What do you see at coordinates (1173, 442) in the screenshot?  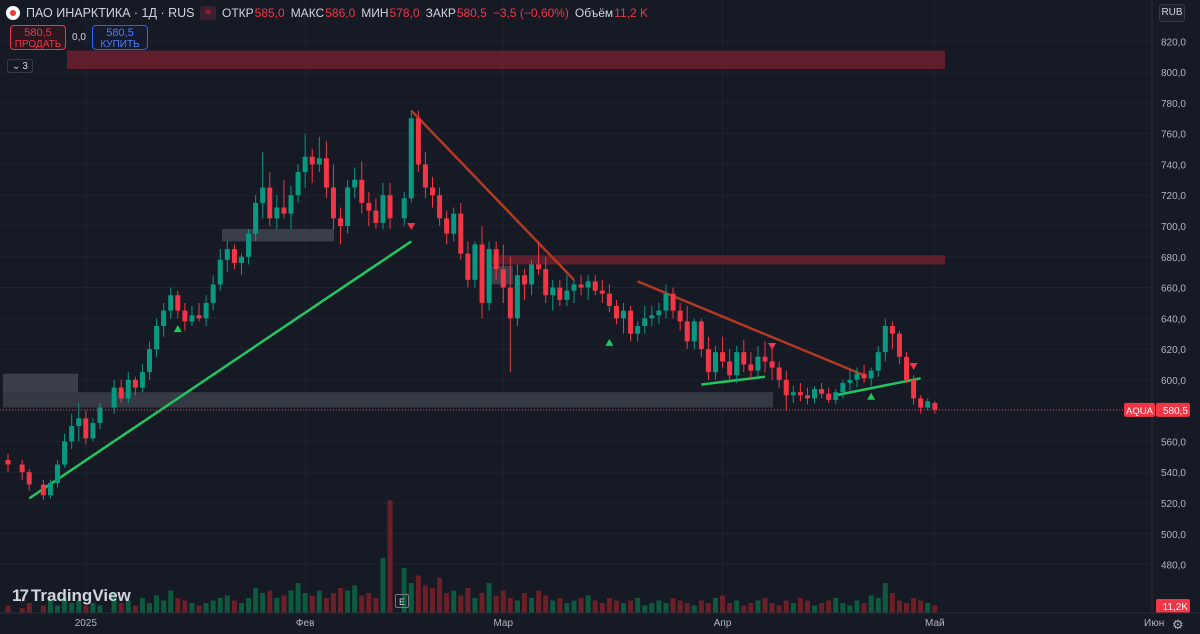 I see `y-tick-label: 560,0` at bounding box center [1173, 442].